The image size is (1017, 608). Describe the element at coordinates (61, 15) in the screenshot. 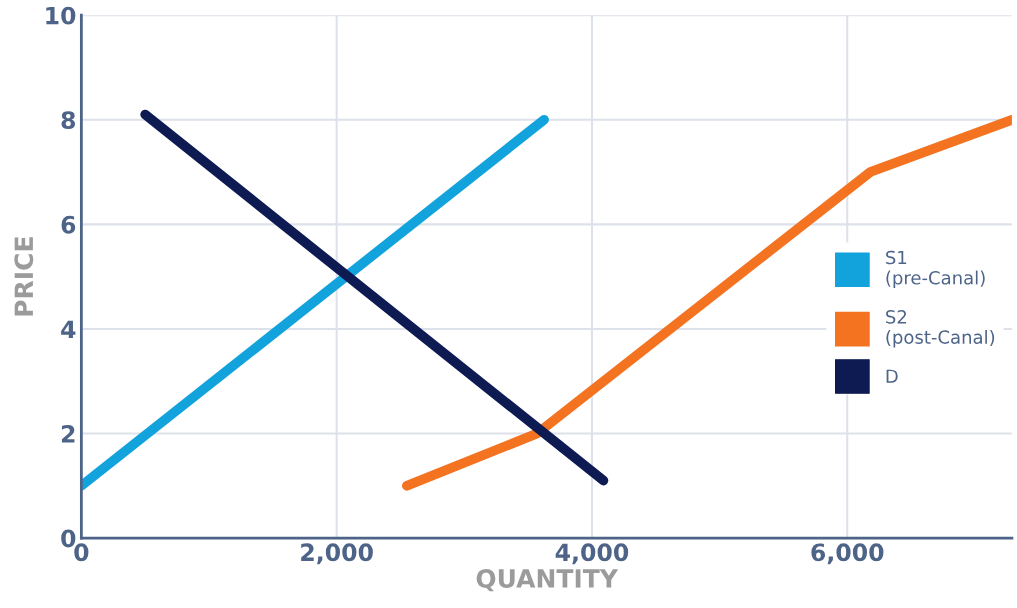

I see `y-tick-label: 10` at that location.